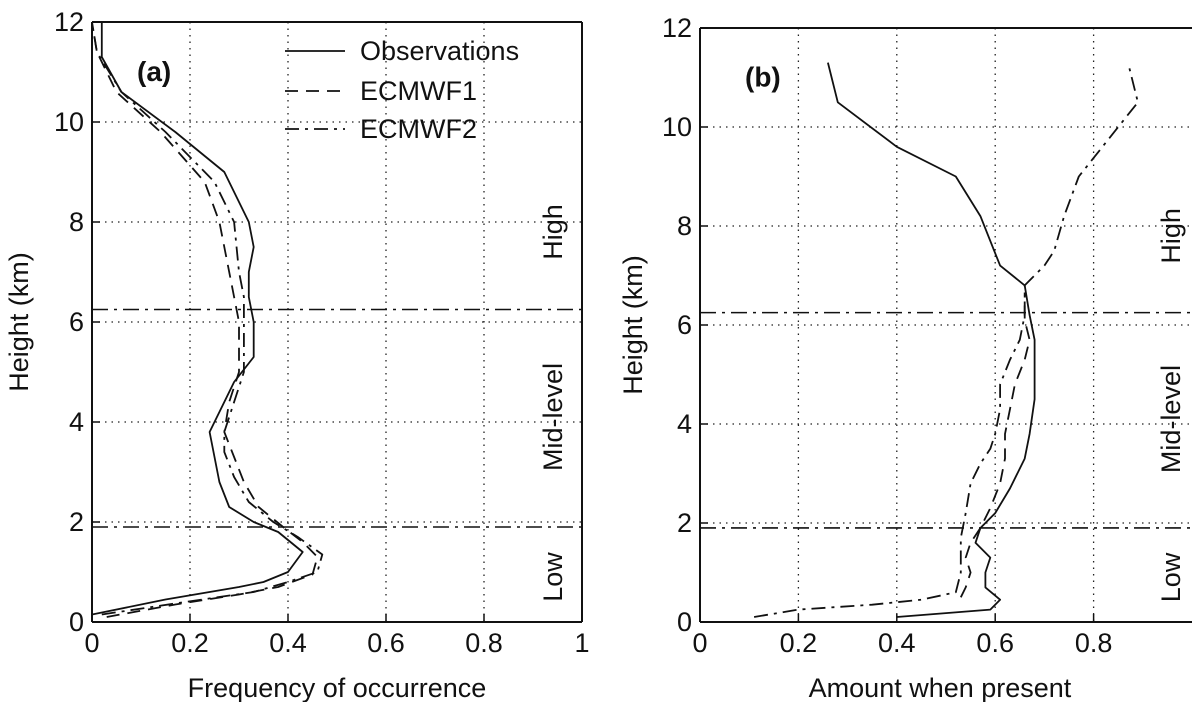  What do you see at coordinates (154, 71) in the screenshot?
I see `panel-label: (a)` at bounding box center [154, 71].